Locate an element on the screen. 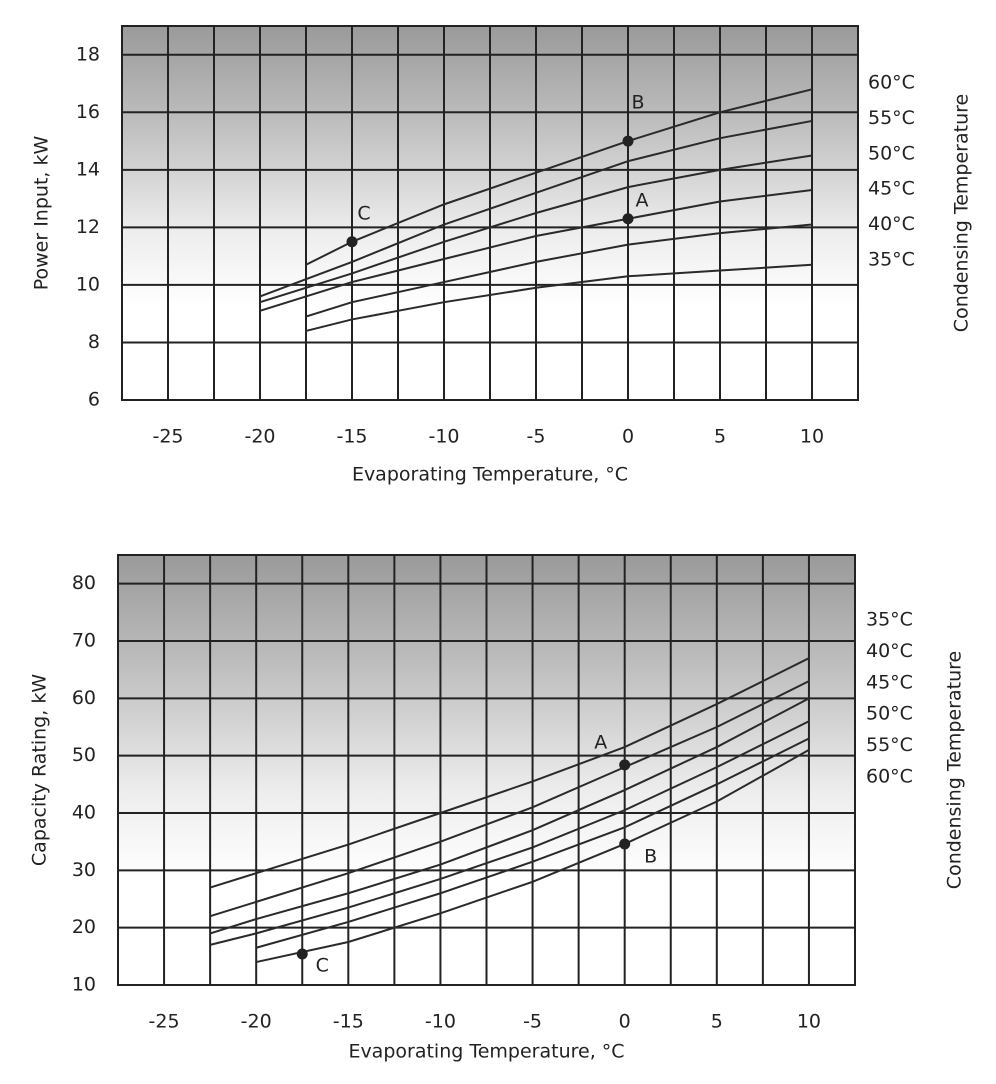 This screenshot has height=1084, width=996. y-tick-label: 14 is located at coordinates (88, 169).